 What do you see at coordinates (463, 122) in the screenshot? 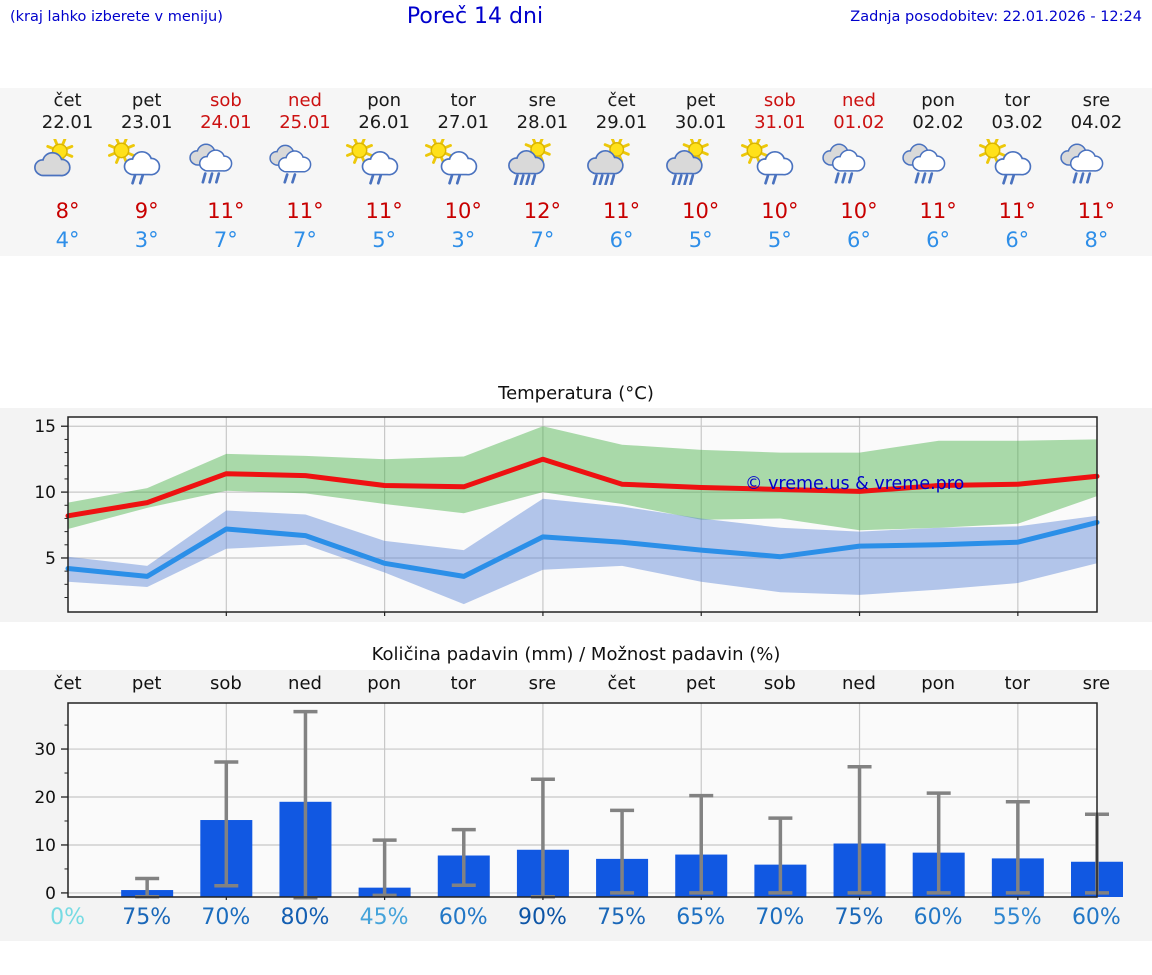
I see `day-date: 27.01` at bounding box center [463, 122].